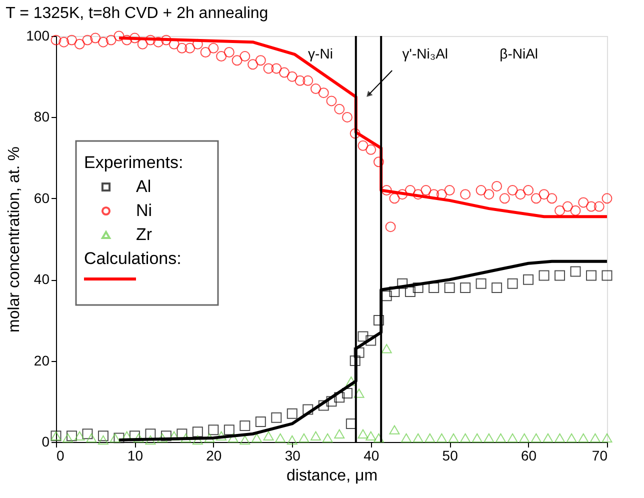  What do you see at coordinates (450, 456) in the screenshot?
I see `x-tick-label: 50` at bounding box center [450, 456].